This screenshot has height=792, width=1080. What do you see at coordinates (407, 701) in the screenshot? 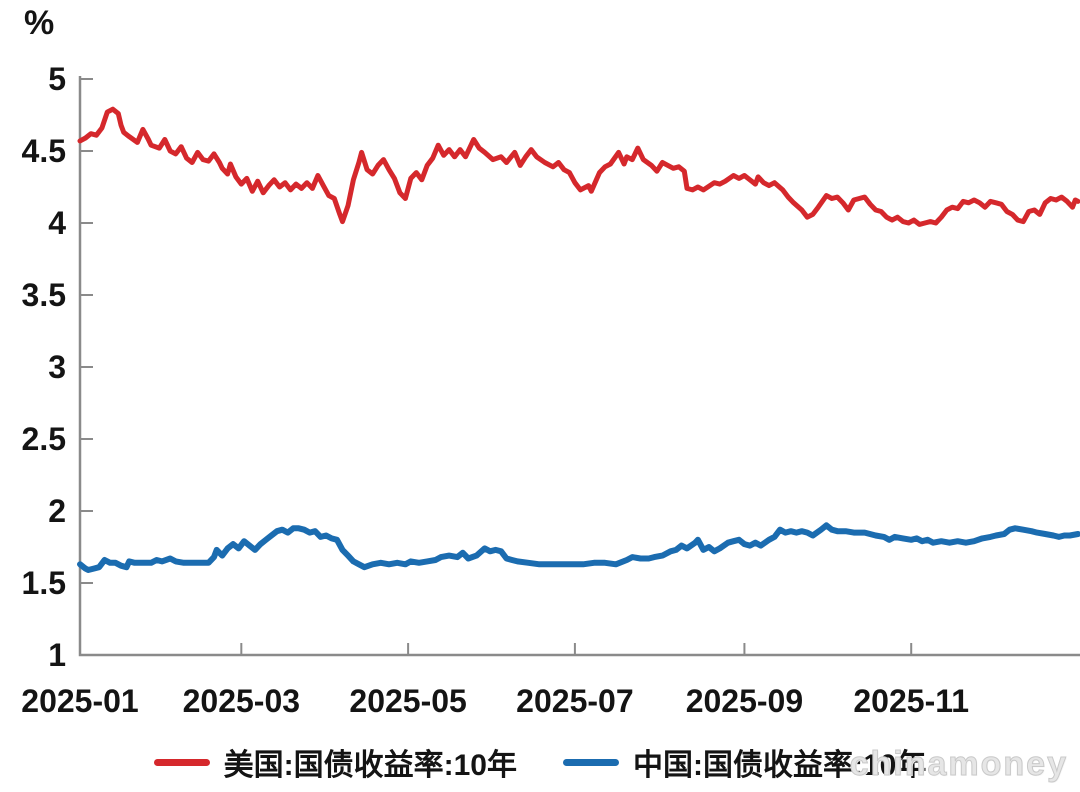
I see `x-tick-label: 2025-05` at bounding box center [407, 701].